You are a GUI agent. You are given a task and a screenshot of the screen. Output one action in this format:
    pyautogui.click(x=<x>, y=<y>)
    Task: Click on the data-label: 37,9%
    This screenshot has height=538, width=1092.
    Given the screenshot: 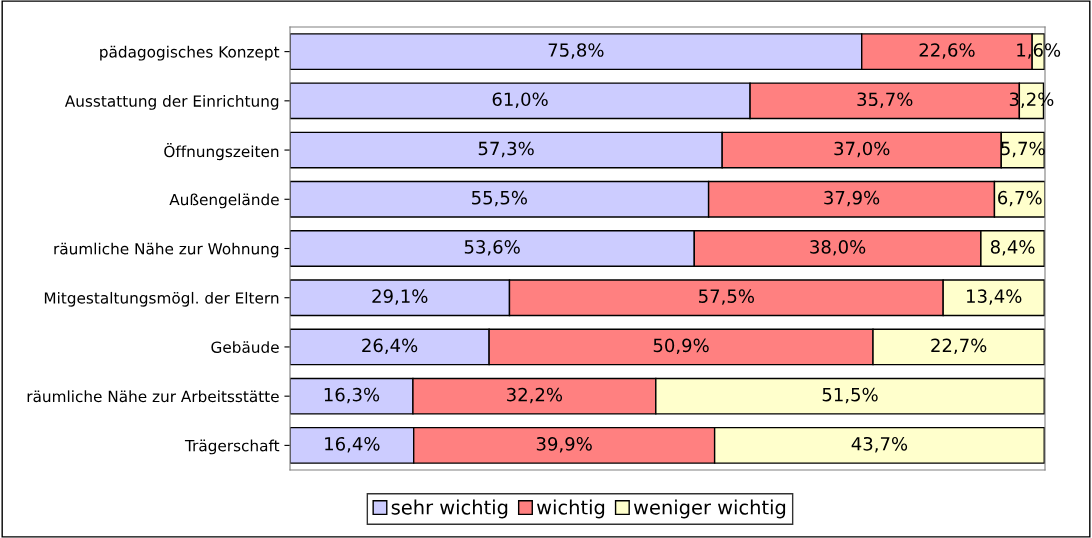 What is the action you would take?
    pyautogui.click(x=852, y=198)
    